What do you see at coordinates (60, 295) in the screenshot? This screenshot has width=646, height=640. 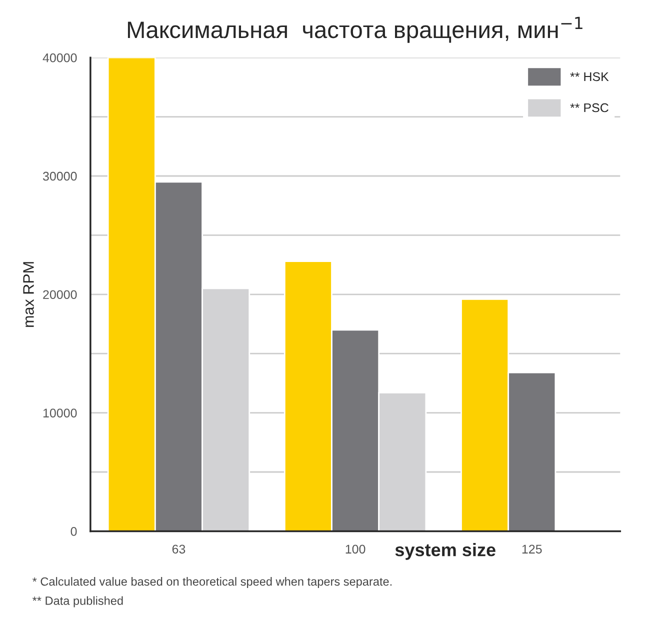 I see `y-tick-label: 20000` at bounding box center [60, 295].